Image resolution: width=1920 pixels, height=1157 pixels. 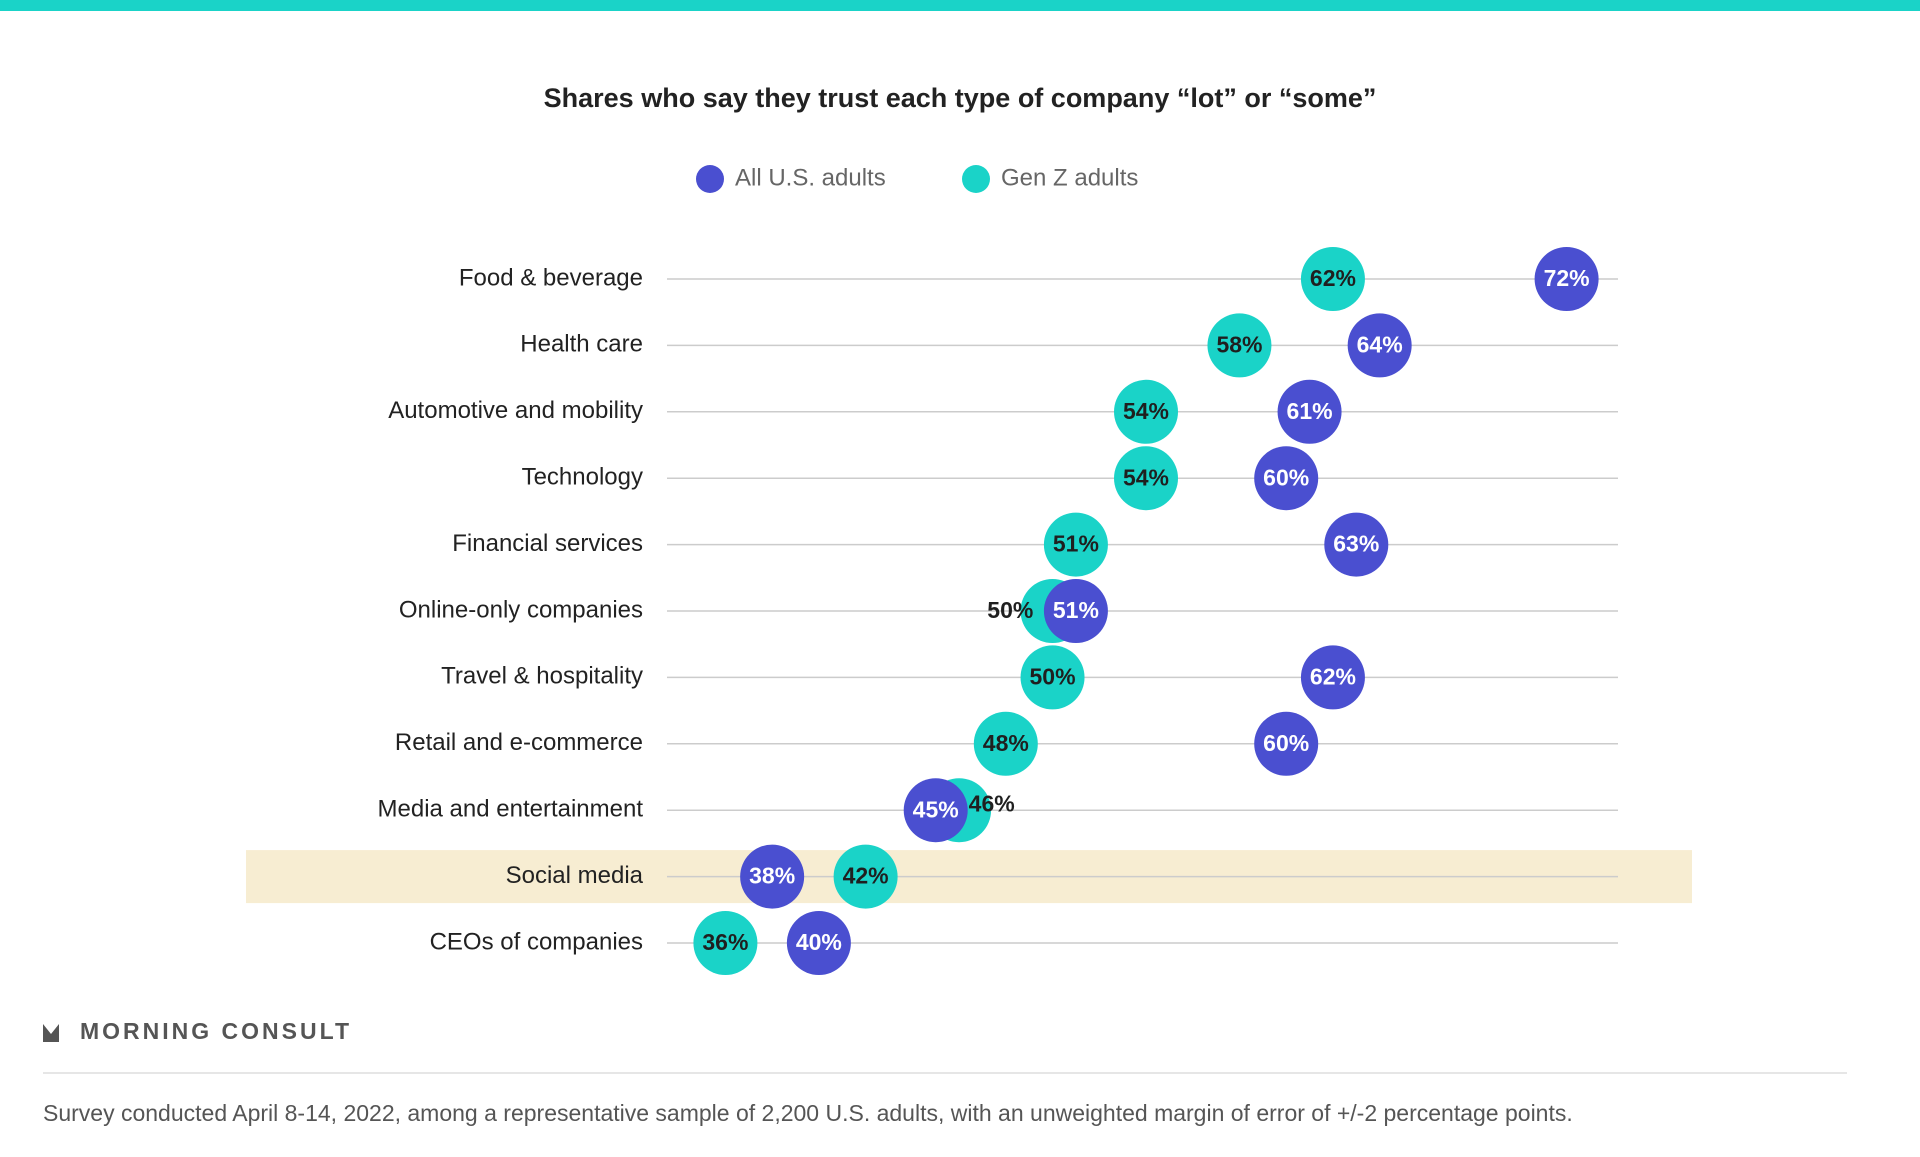 What do you see at coordinates (536, 941) in the screenshot?
I see `category-label: CEOs of companies` at bounding box center [536, 941].